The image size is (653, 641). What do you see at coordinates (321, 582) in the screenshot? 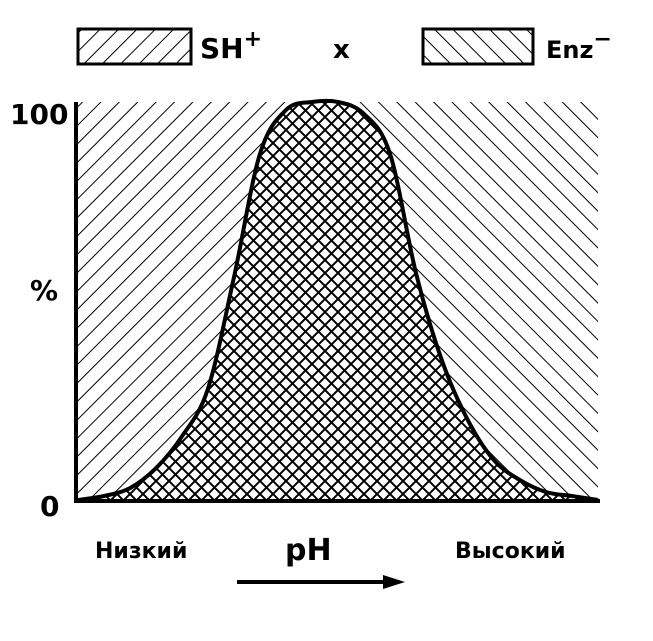
I see `ph-arrow` at bounding box center [321, 582].